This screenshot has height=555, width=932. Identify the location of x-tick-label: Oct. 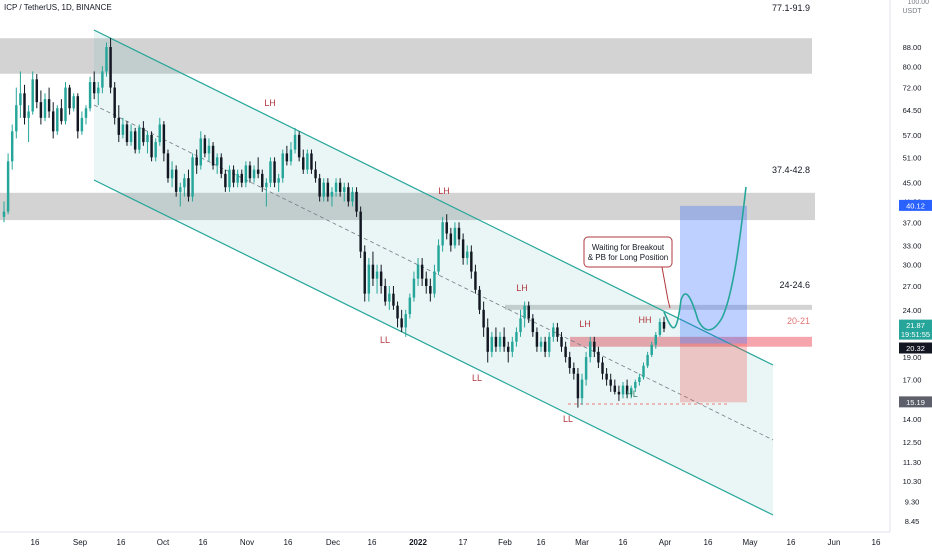
(163, 542).